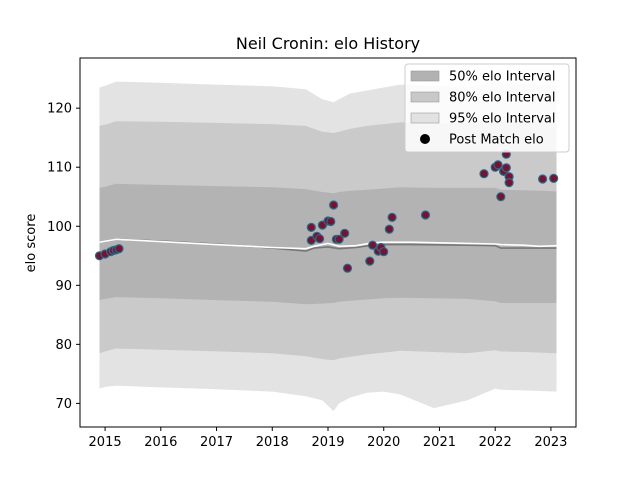  I want to click on x-tick-label: 2023, so click(550, 442).